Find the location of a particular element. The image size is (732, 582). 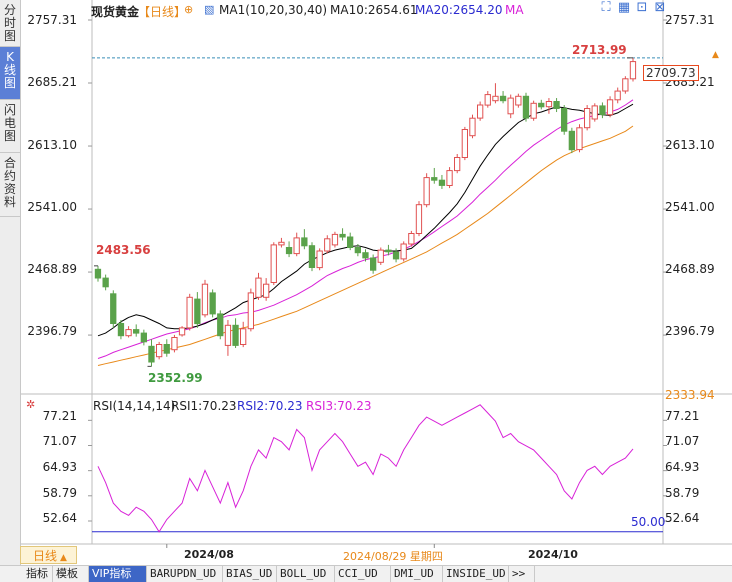

line-chart-icon: ▧ is located at coordinates (209, 9).